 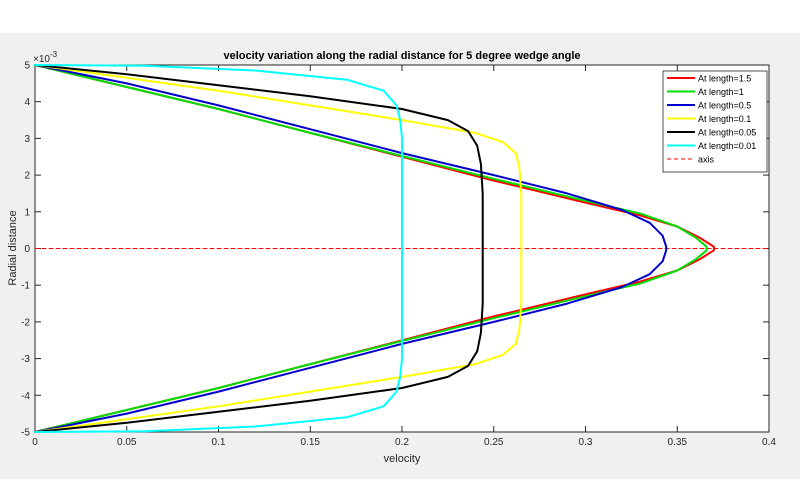 What do you see at coordinates (586, 442) in the screenshot?
I see `x-tick-label: 0.3` at bounding box center [586, 442].